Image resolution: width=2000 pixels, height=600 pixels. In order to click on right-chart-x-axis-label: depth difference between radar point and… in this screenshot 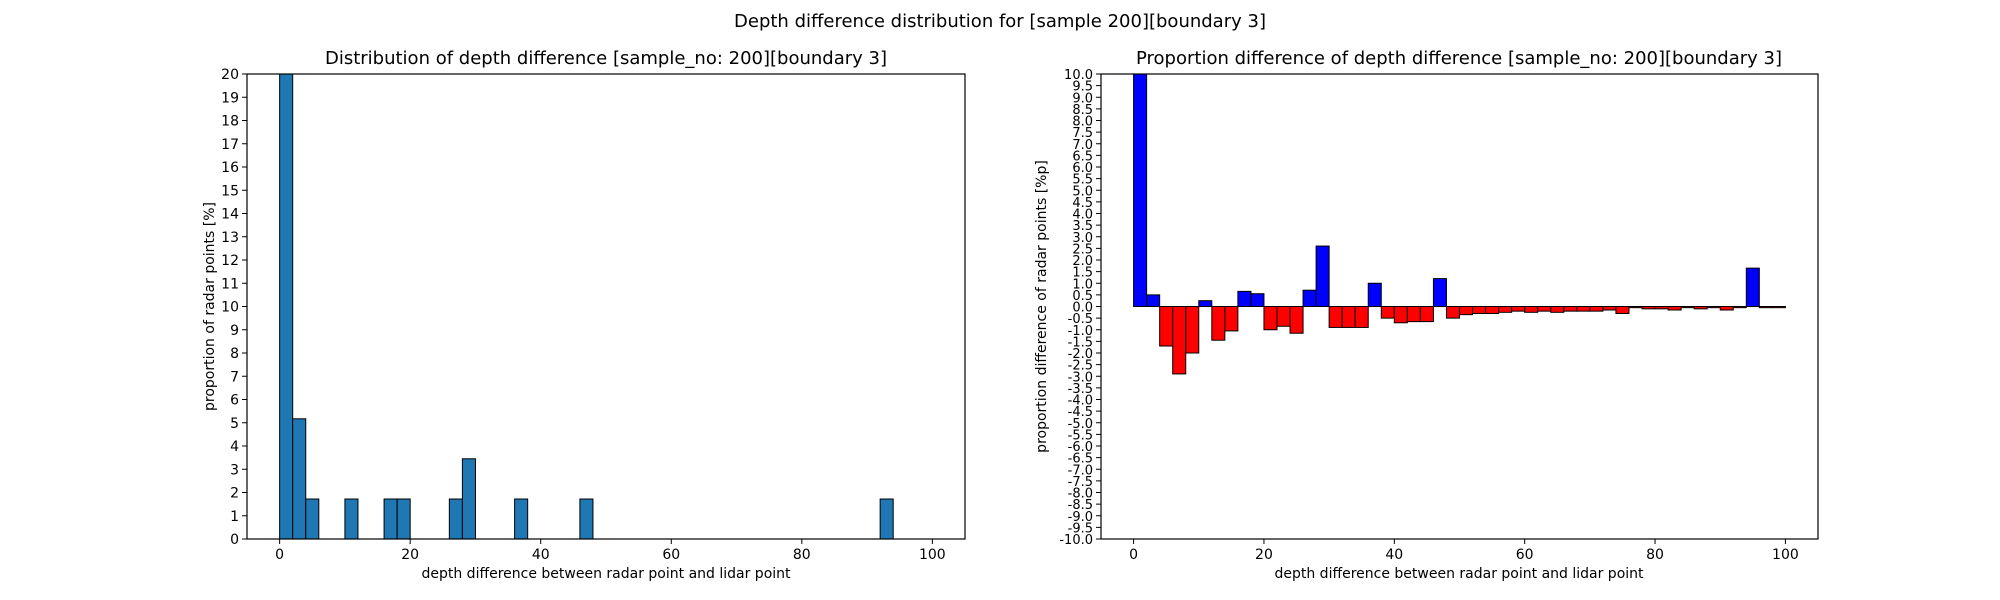, I will do `click(1459, 574)`.